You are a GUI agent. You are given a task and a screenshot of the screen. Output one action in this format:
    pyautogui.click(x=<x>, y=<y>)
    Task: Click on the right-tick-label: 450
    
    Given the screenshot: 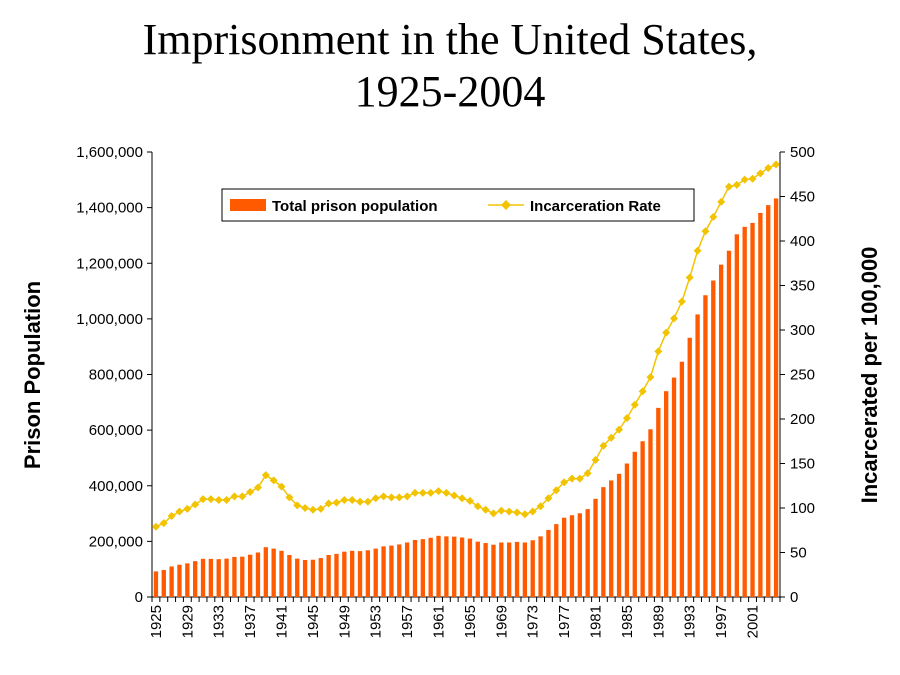 What is the action you would take?
    pyautogui.click(x=802, y=197)
    